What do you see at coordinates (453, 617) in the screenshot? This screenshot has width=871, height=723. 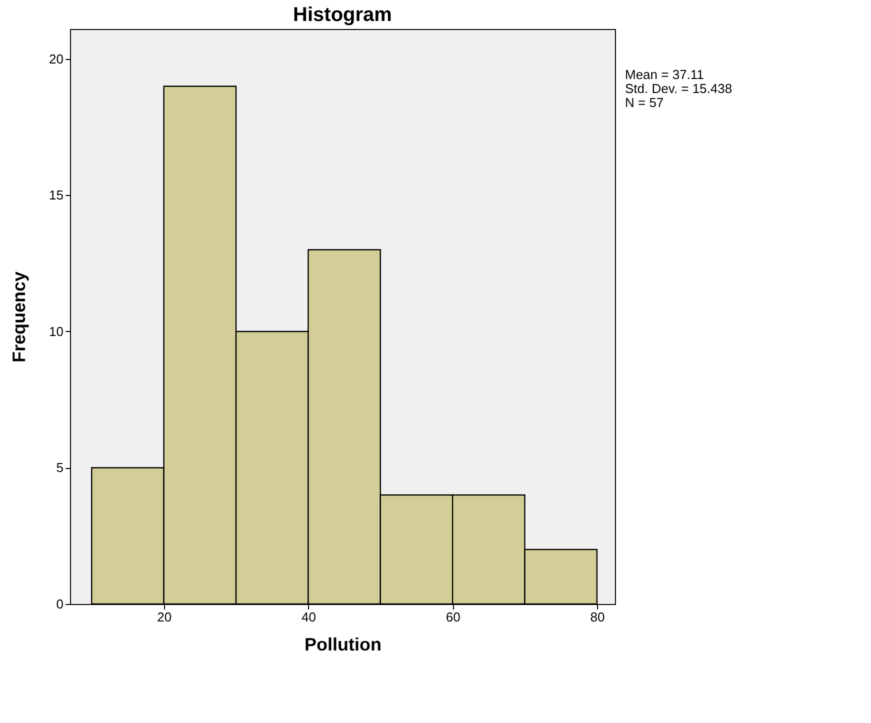 I see `x-tick-label: 60` at bounding box center [453, 617].